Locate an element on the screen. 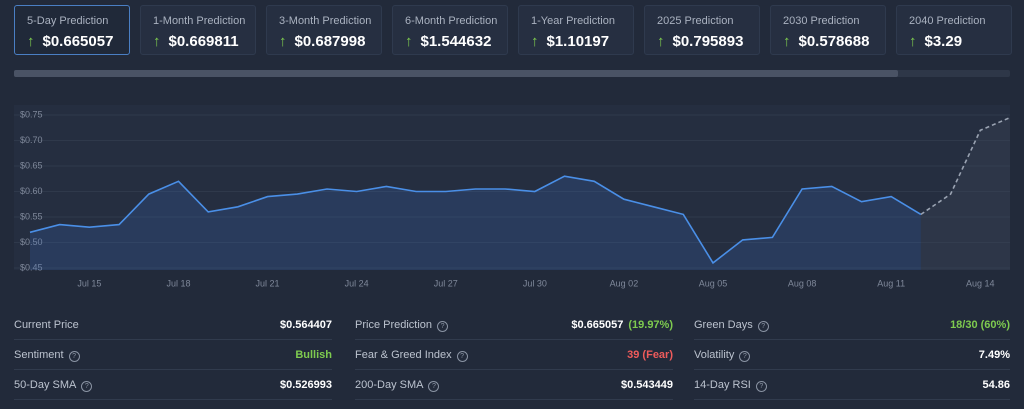 This screenshot has width=1024, height=409. tab-value: ↑ $3.29 is located at coordinates (935, 41).